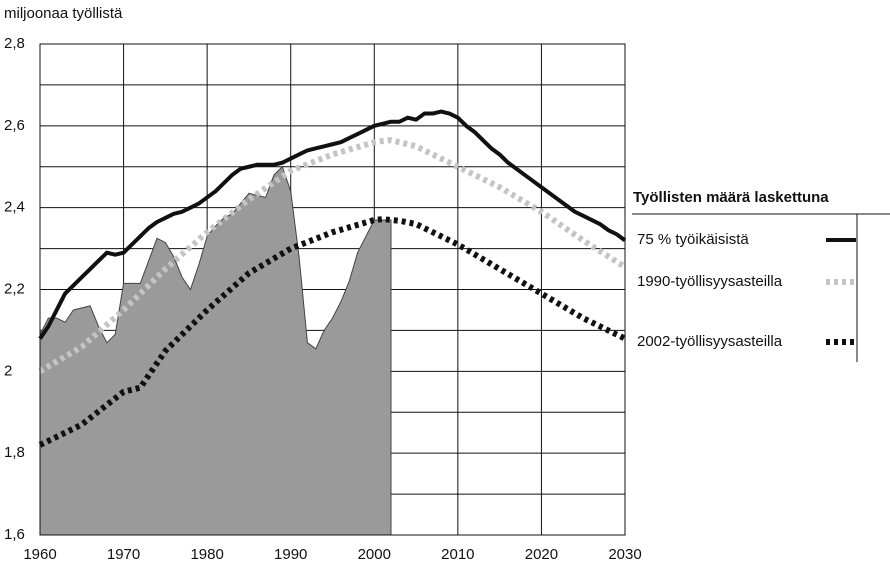 The image size is (890, 573). Describe the element at coordinates (14, 288) in the screenshot. I see `y-tick-label: 2,2` at that location.